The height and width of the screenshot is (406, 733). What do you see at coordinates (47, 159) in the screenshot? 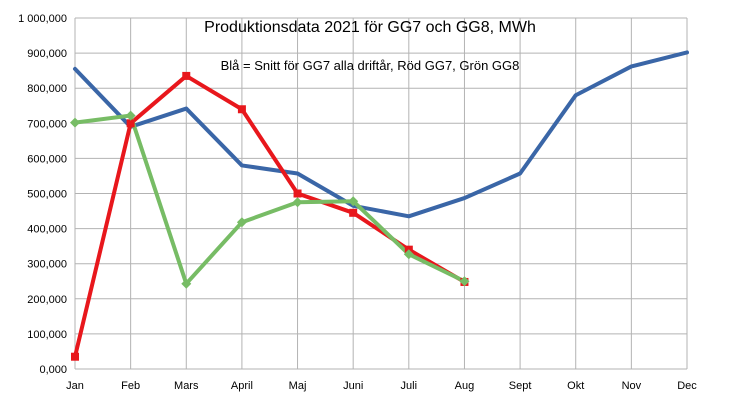
I see `y-tick-label: 600,000` at bounding box center [47, 159].